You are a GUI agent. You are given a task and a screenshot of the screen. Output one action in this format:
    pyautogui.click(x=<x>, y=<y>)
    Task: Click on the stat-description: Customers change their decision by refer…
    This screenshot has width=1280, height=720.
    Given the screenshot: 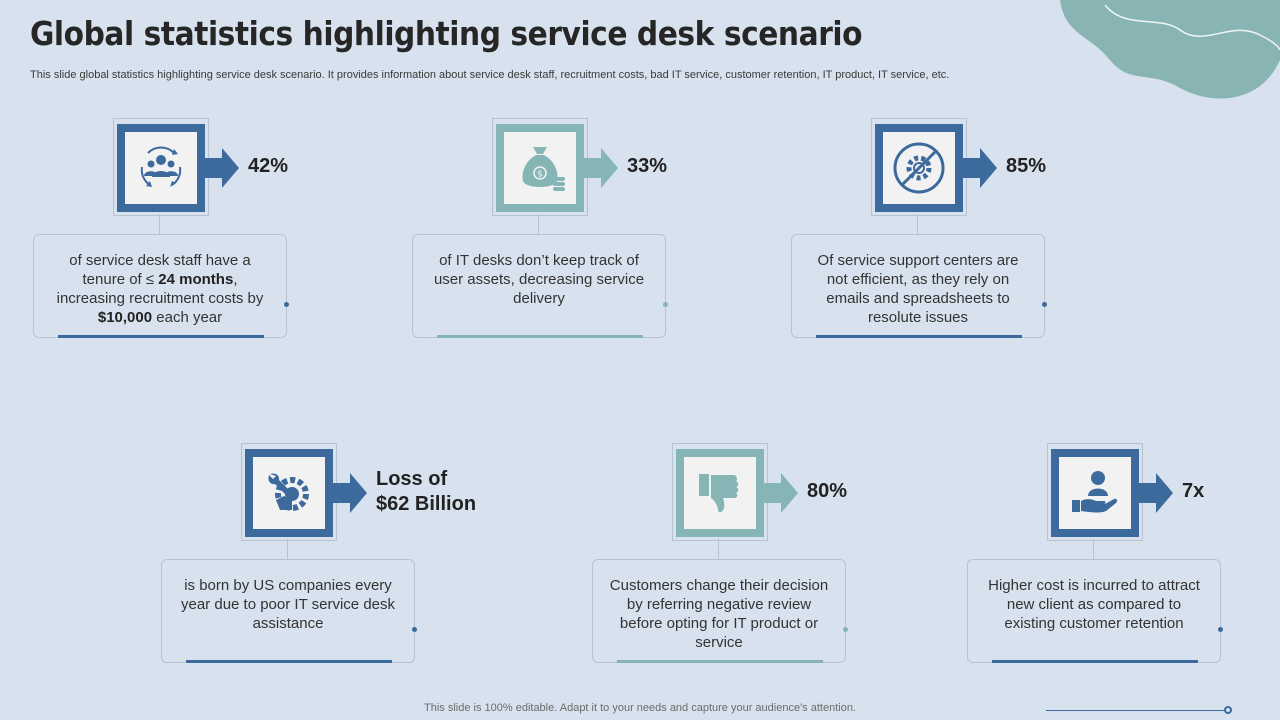 What is the action you would take?
    pyautogui.click(x=719, y=614)
    